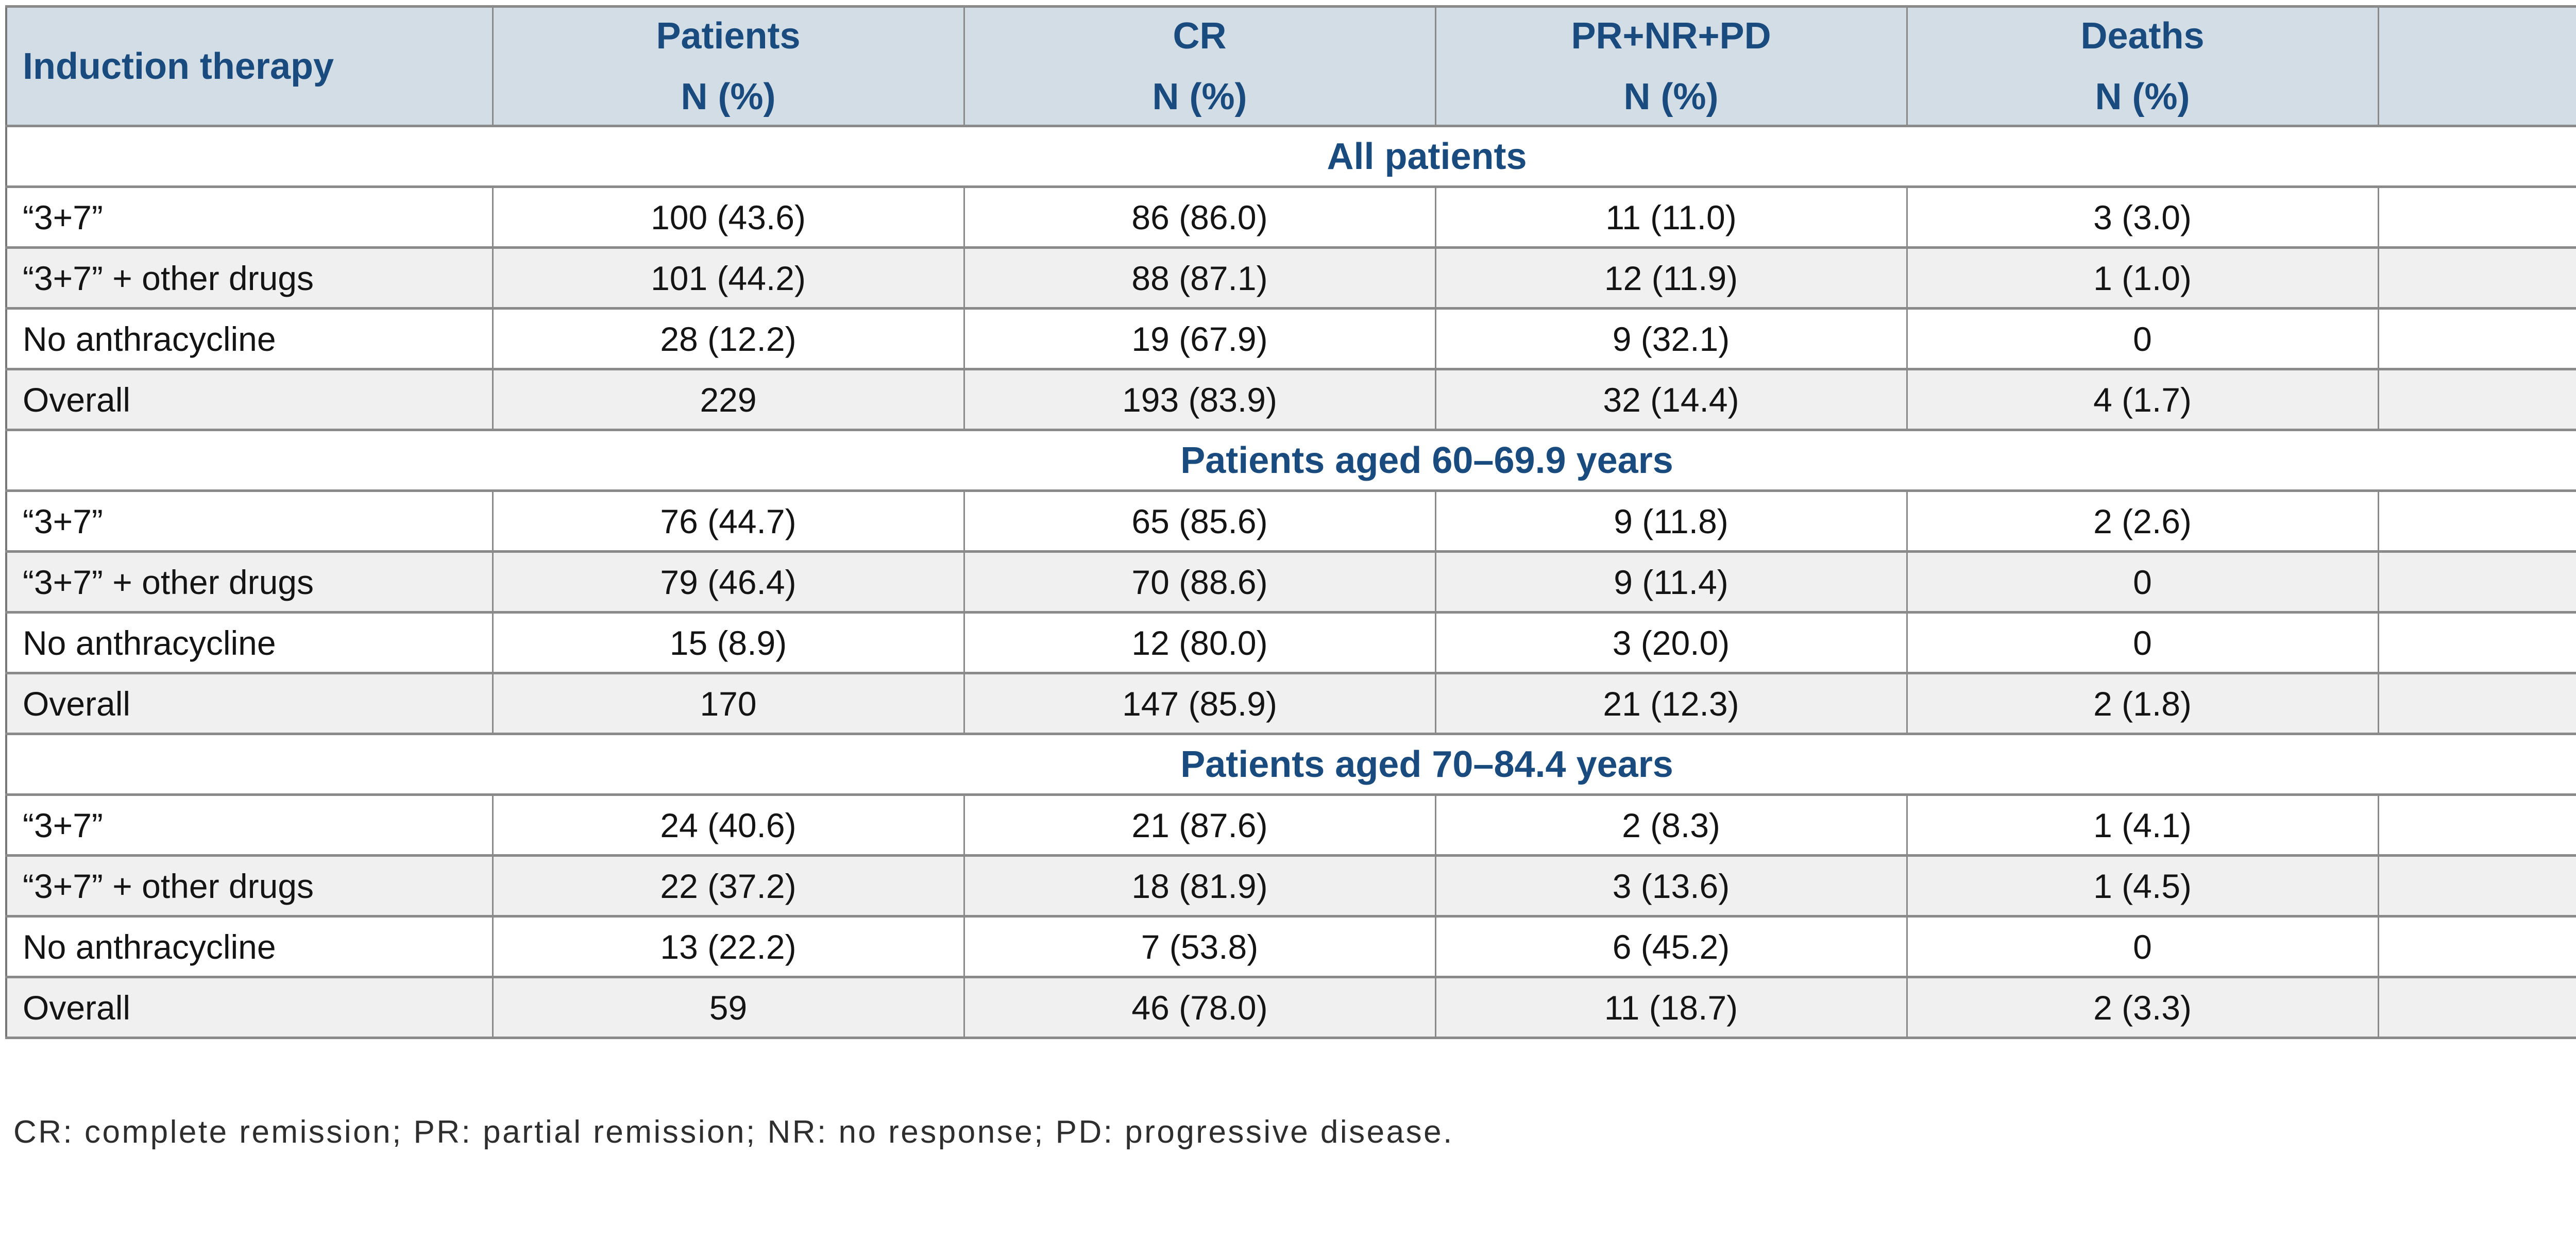  I want to click on section-header-row: Patients aged 60–69.9 years, so click(1290, 460).